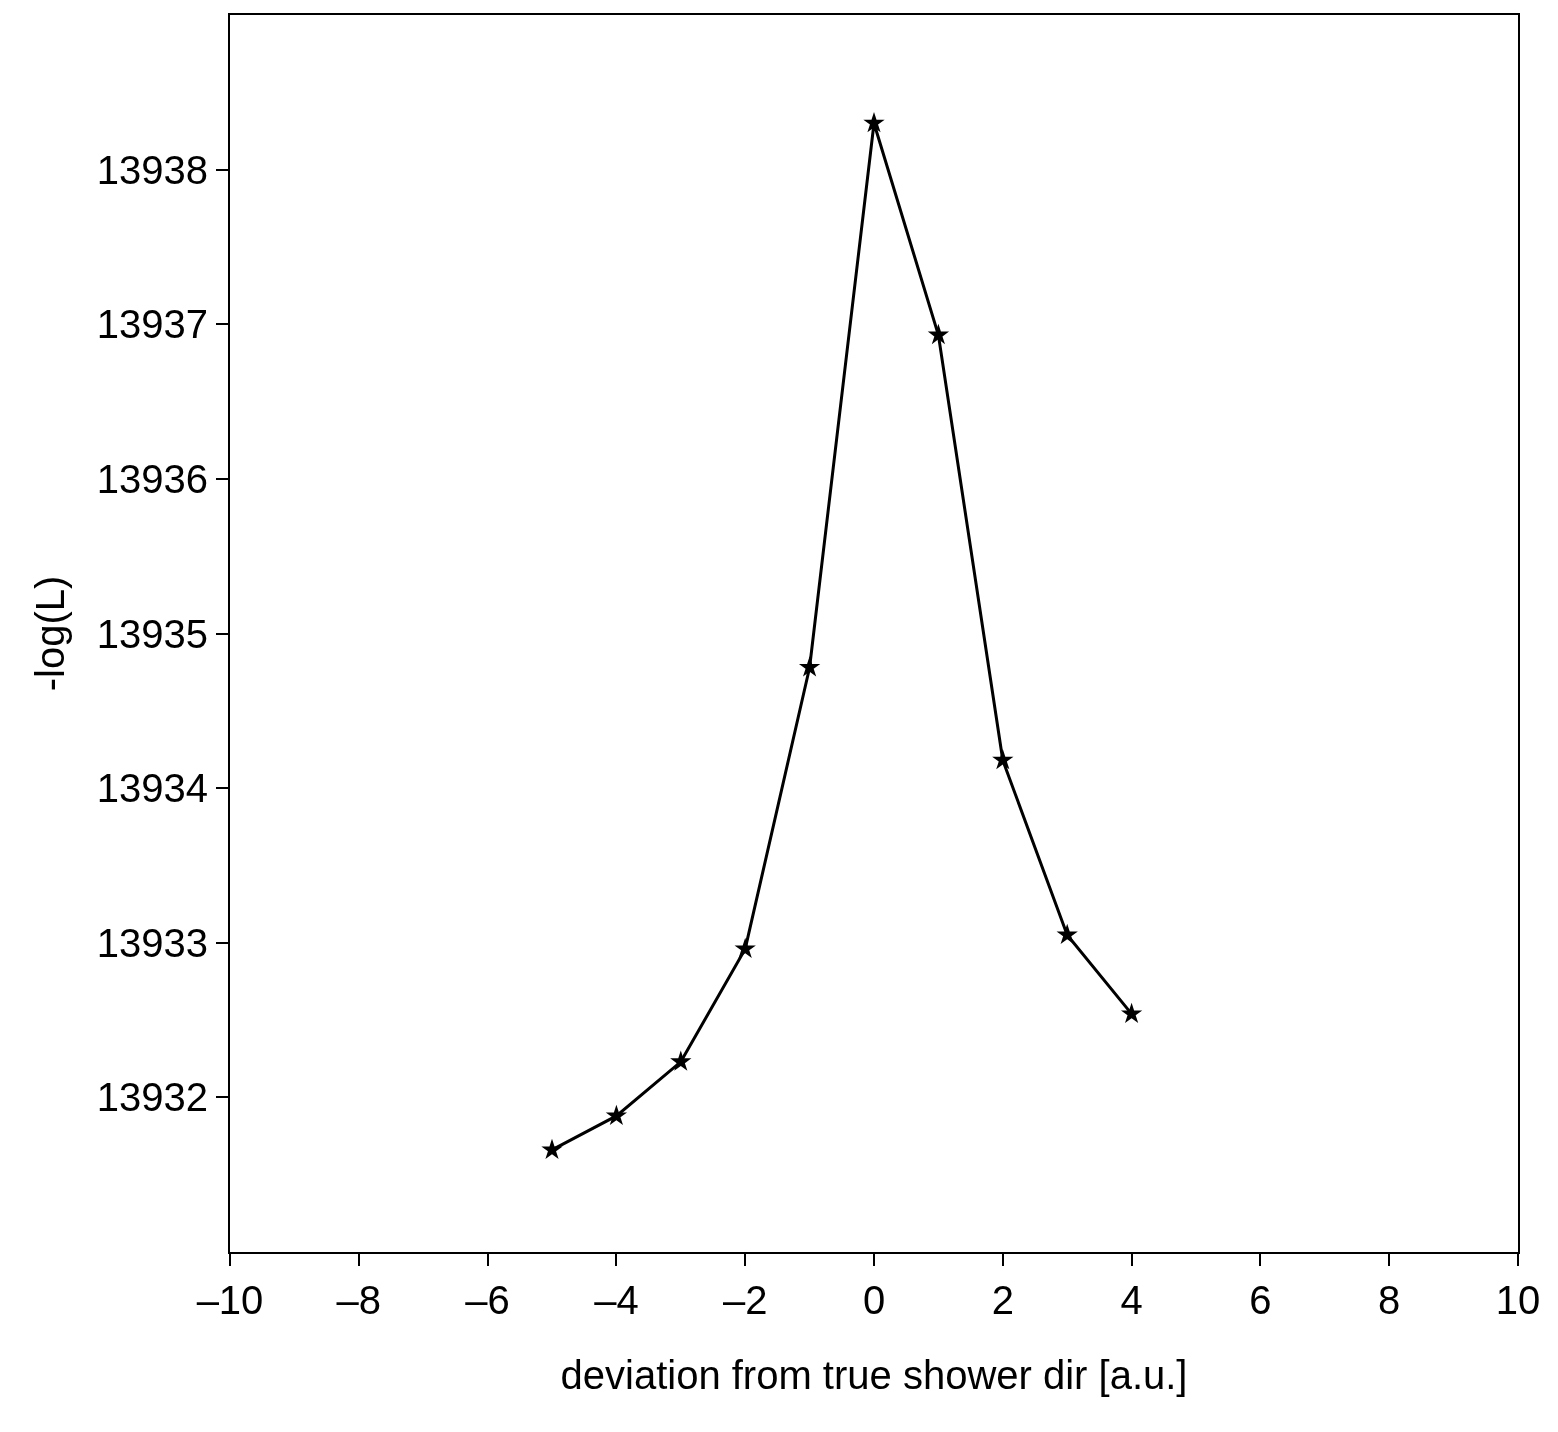 The height and width of the screenshot is (1432, 1558). Describe the element at coordinates (1389, 1300) in the screenshot. I see `x-tick-label: 8` at that location.